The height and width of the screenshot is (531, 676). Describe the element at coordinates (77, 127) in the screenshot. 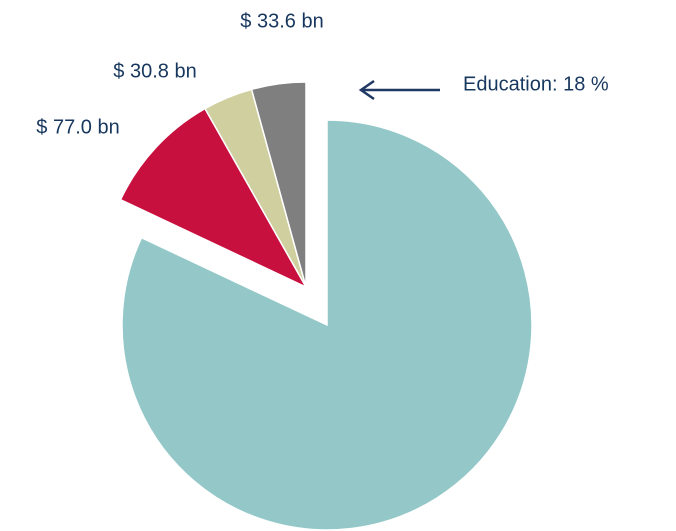

I see `data-label: $ 77.0 bn` at that location.